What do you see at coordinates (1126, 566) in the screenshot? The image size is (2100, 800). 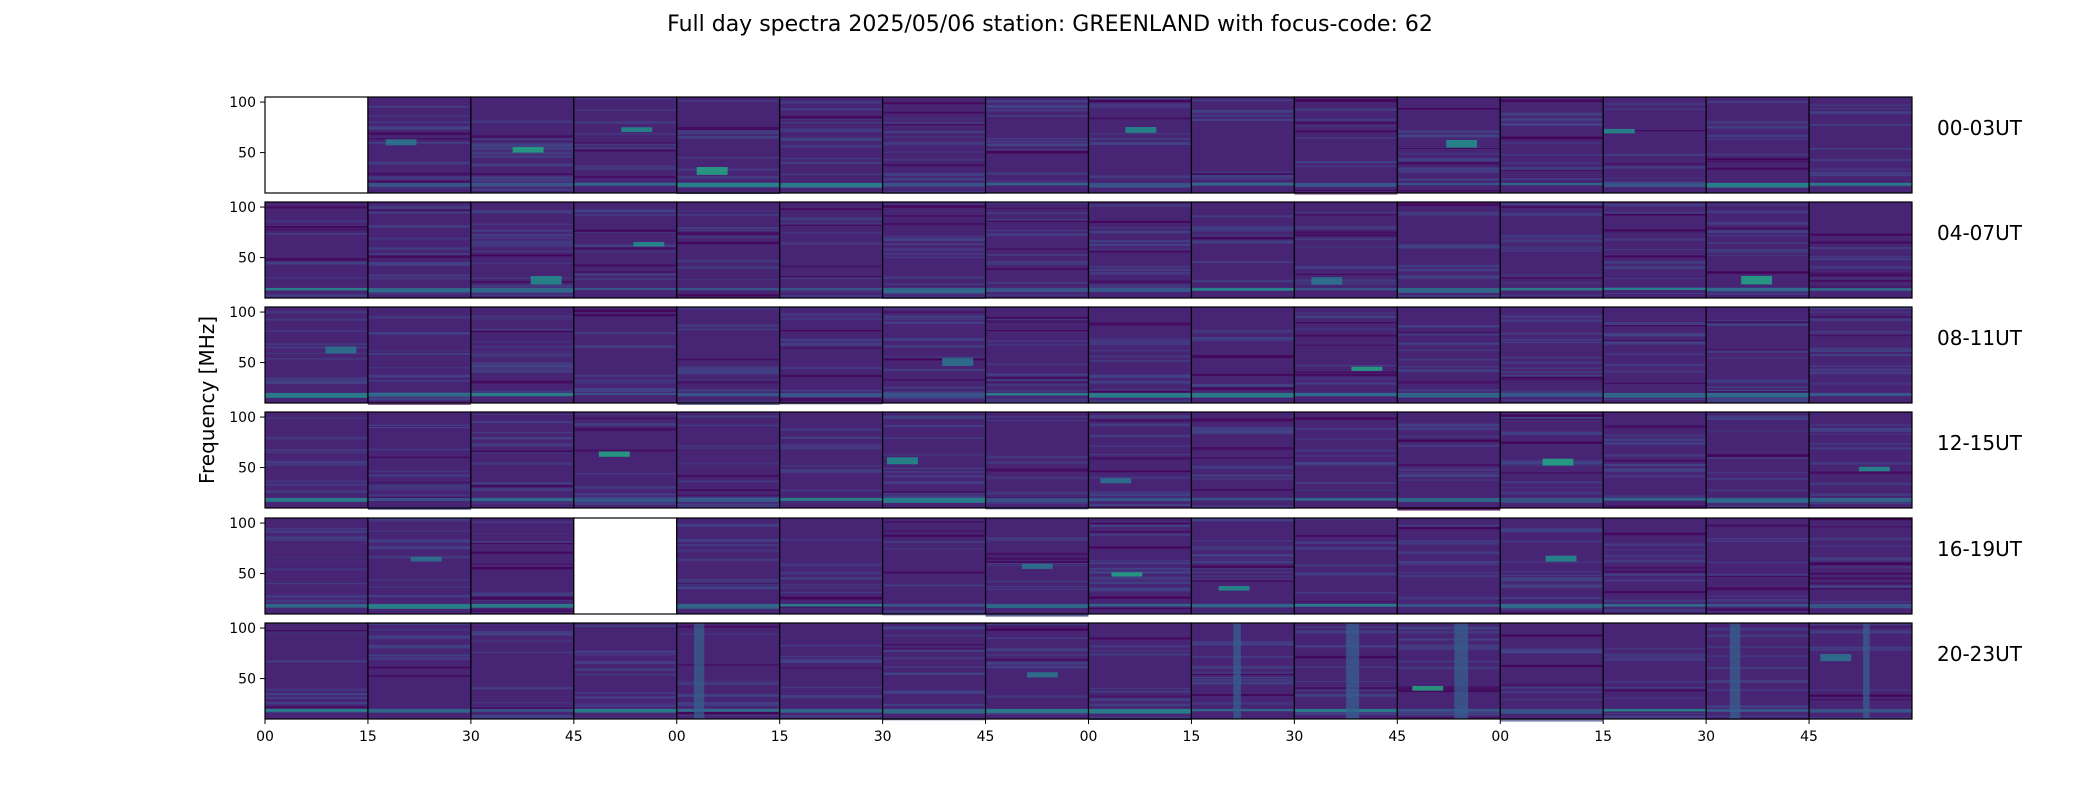 I see `spectra-row: 100 50 16-19UT` at bounding box center [1126, 566].